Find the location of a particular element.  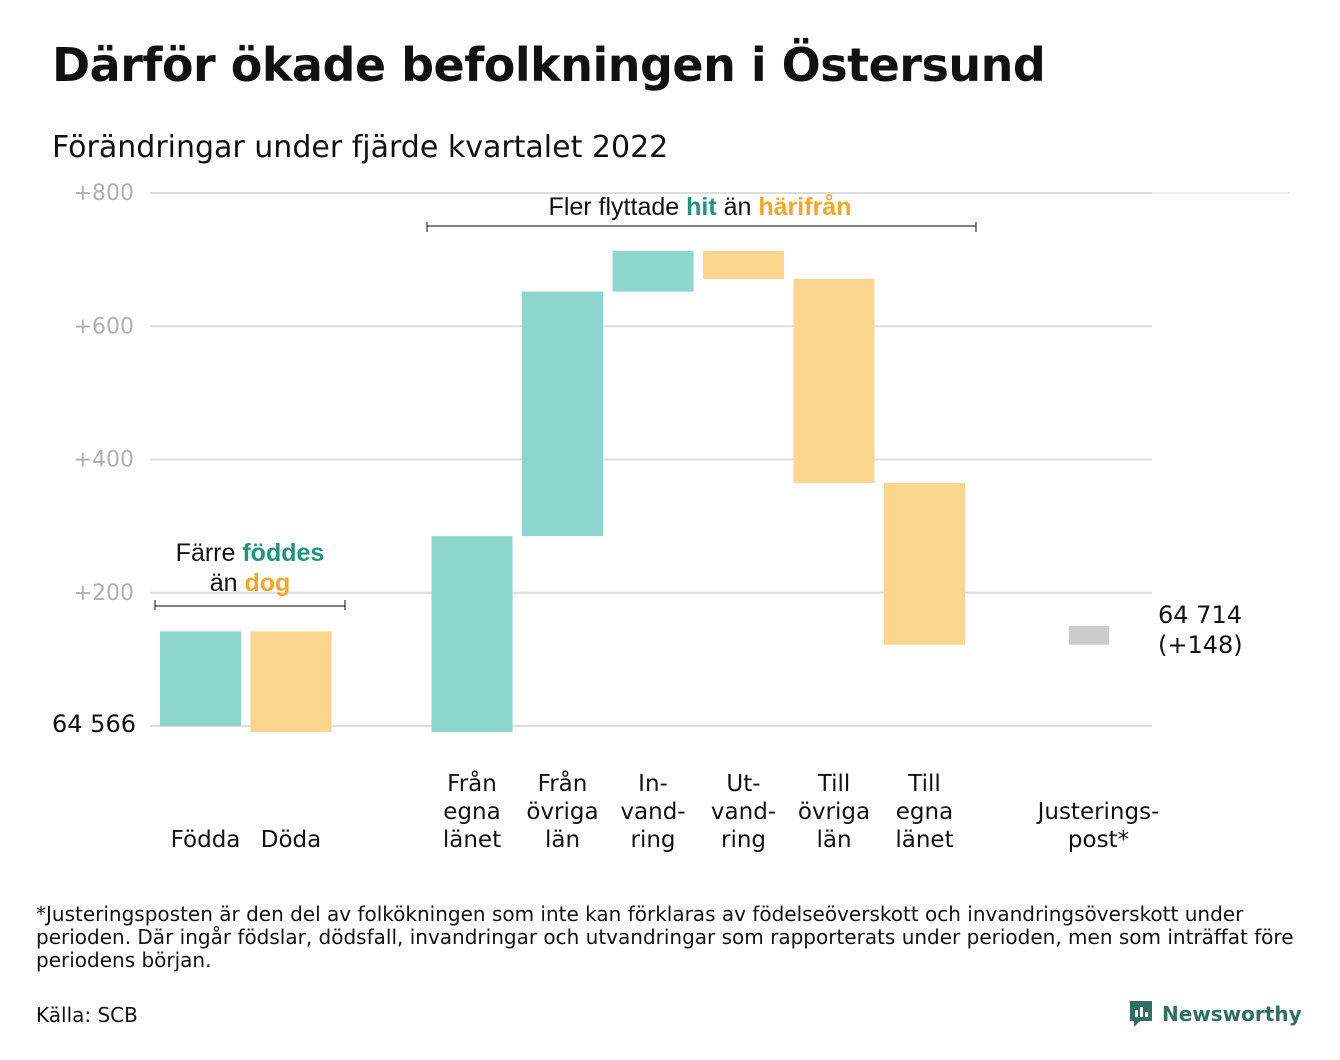

annotation-fragment: Fler flyttade is located at coordinates (618, 207).